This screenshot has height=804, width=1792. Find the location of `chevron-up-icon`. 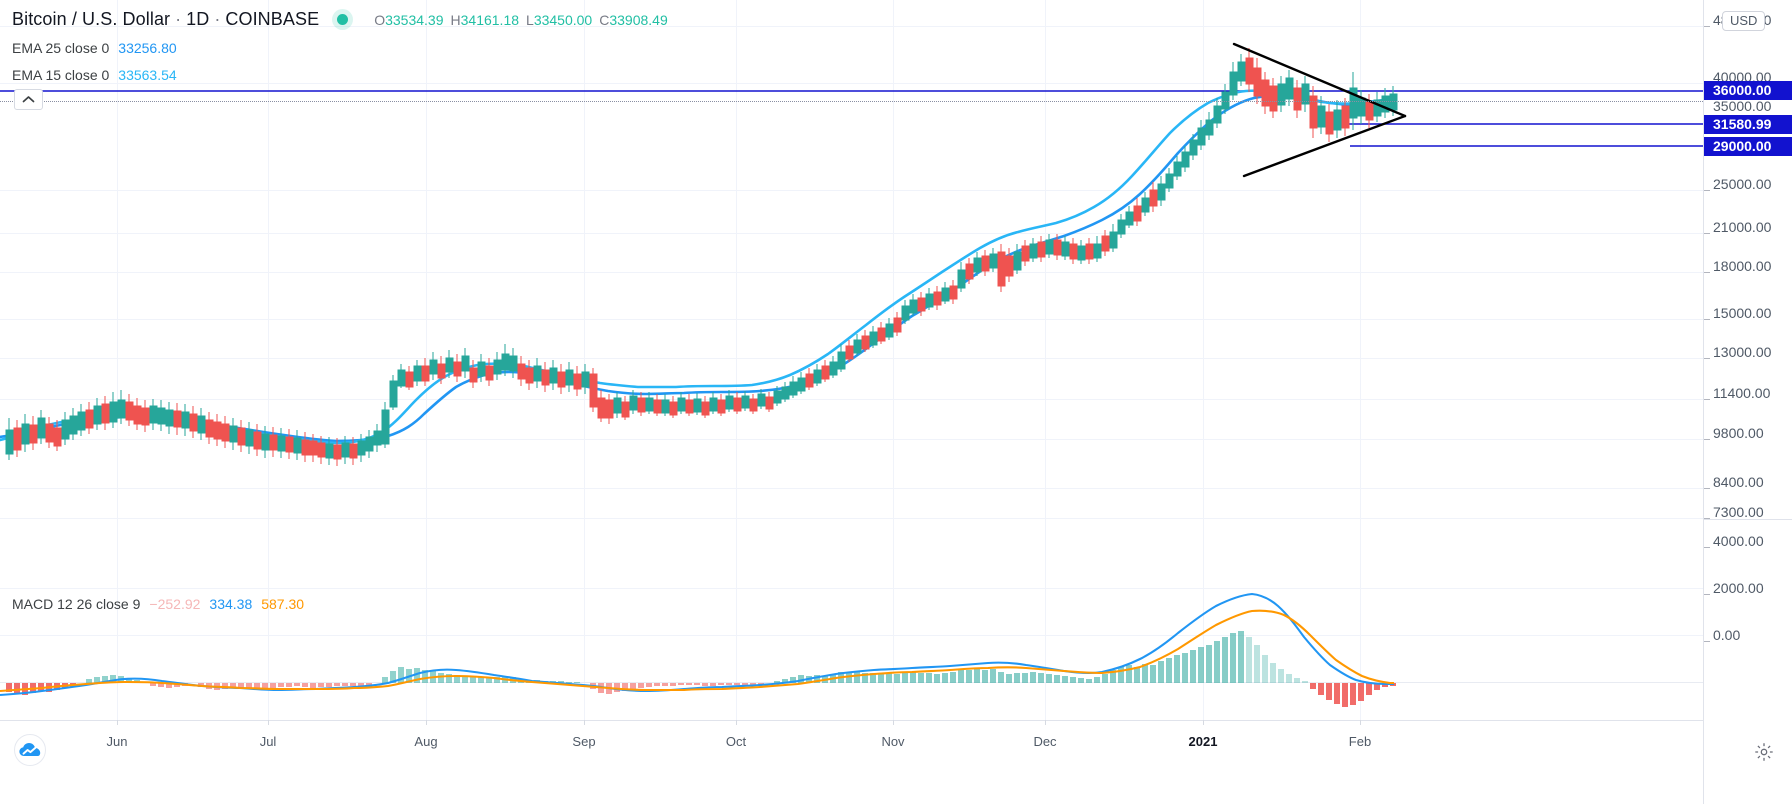

chevron-up-icon is located at coordinates (28, 99).